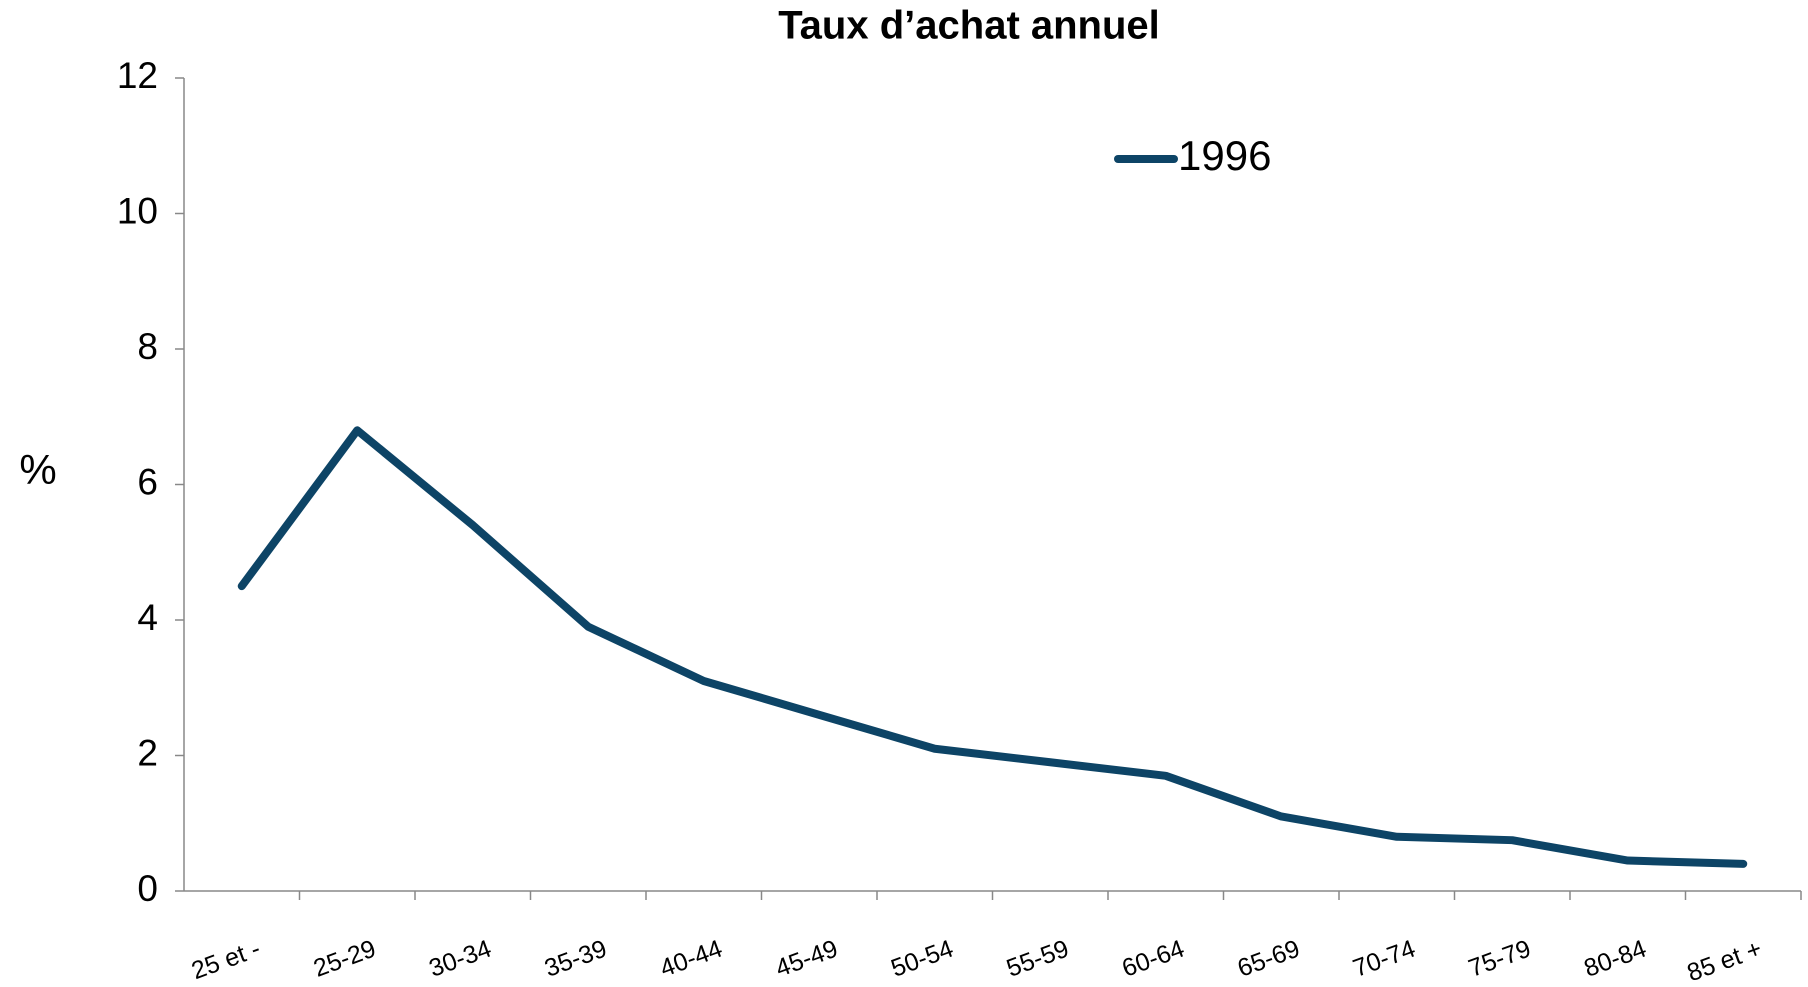 This screenshot has width=1808, height=987. Describe the element at coordinates (1269, 959) in the screenshot. I see `x-tick-label: 65-69` at that location.